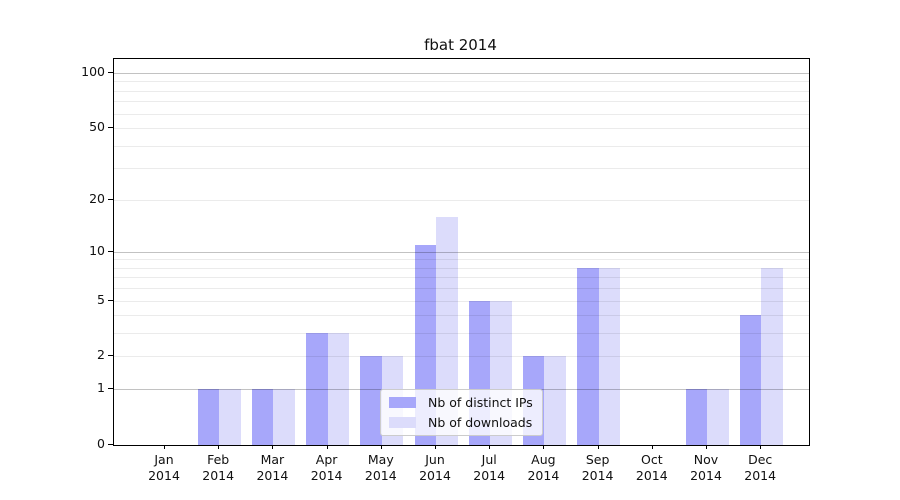 The height and width of the screenshot is (500, 900). Describe the element at coordinates (652, 447) in the screenshot. I see `x-axis-tick-oct` at that location.